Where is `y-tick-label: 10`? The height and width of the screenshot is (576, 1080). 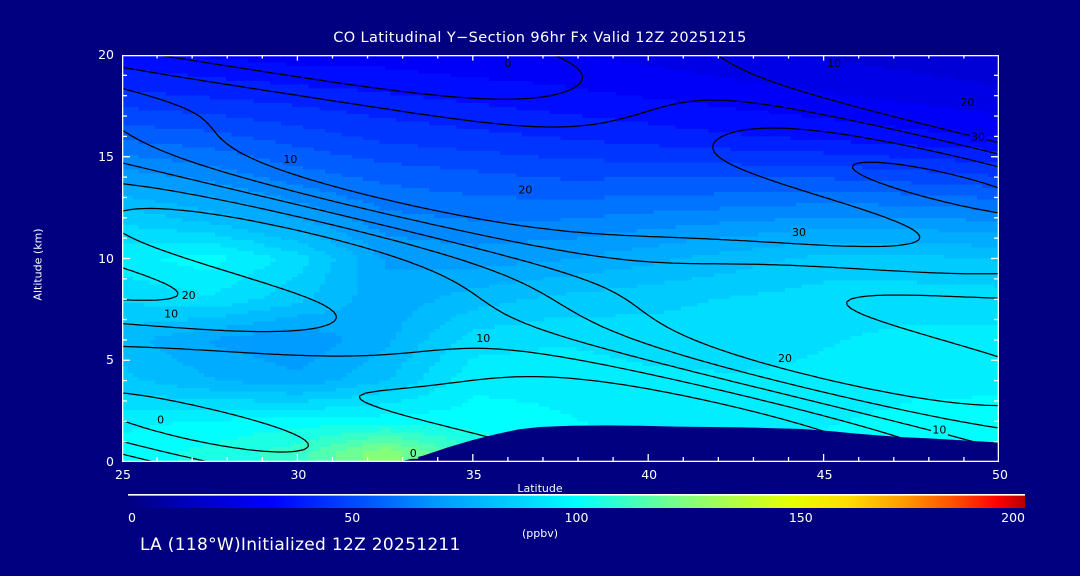
y-tick-label: 10 is located at coordinates (106, 258).